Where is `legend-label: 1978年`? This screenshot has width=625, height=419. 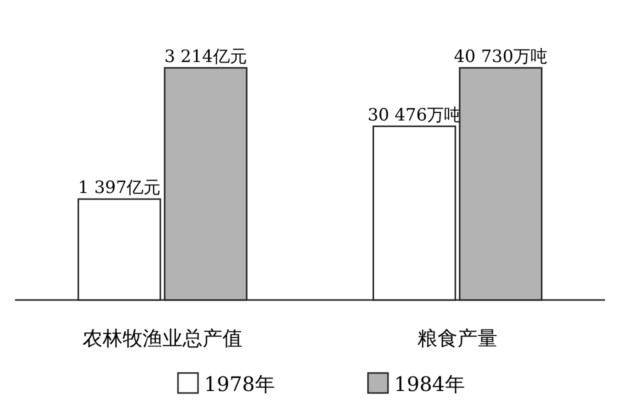 legend-label: 1978年 is located at coordinates (239, 384).